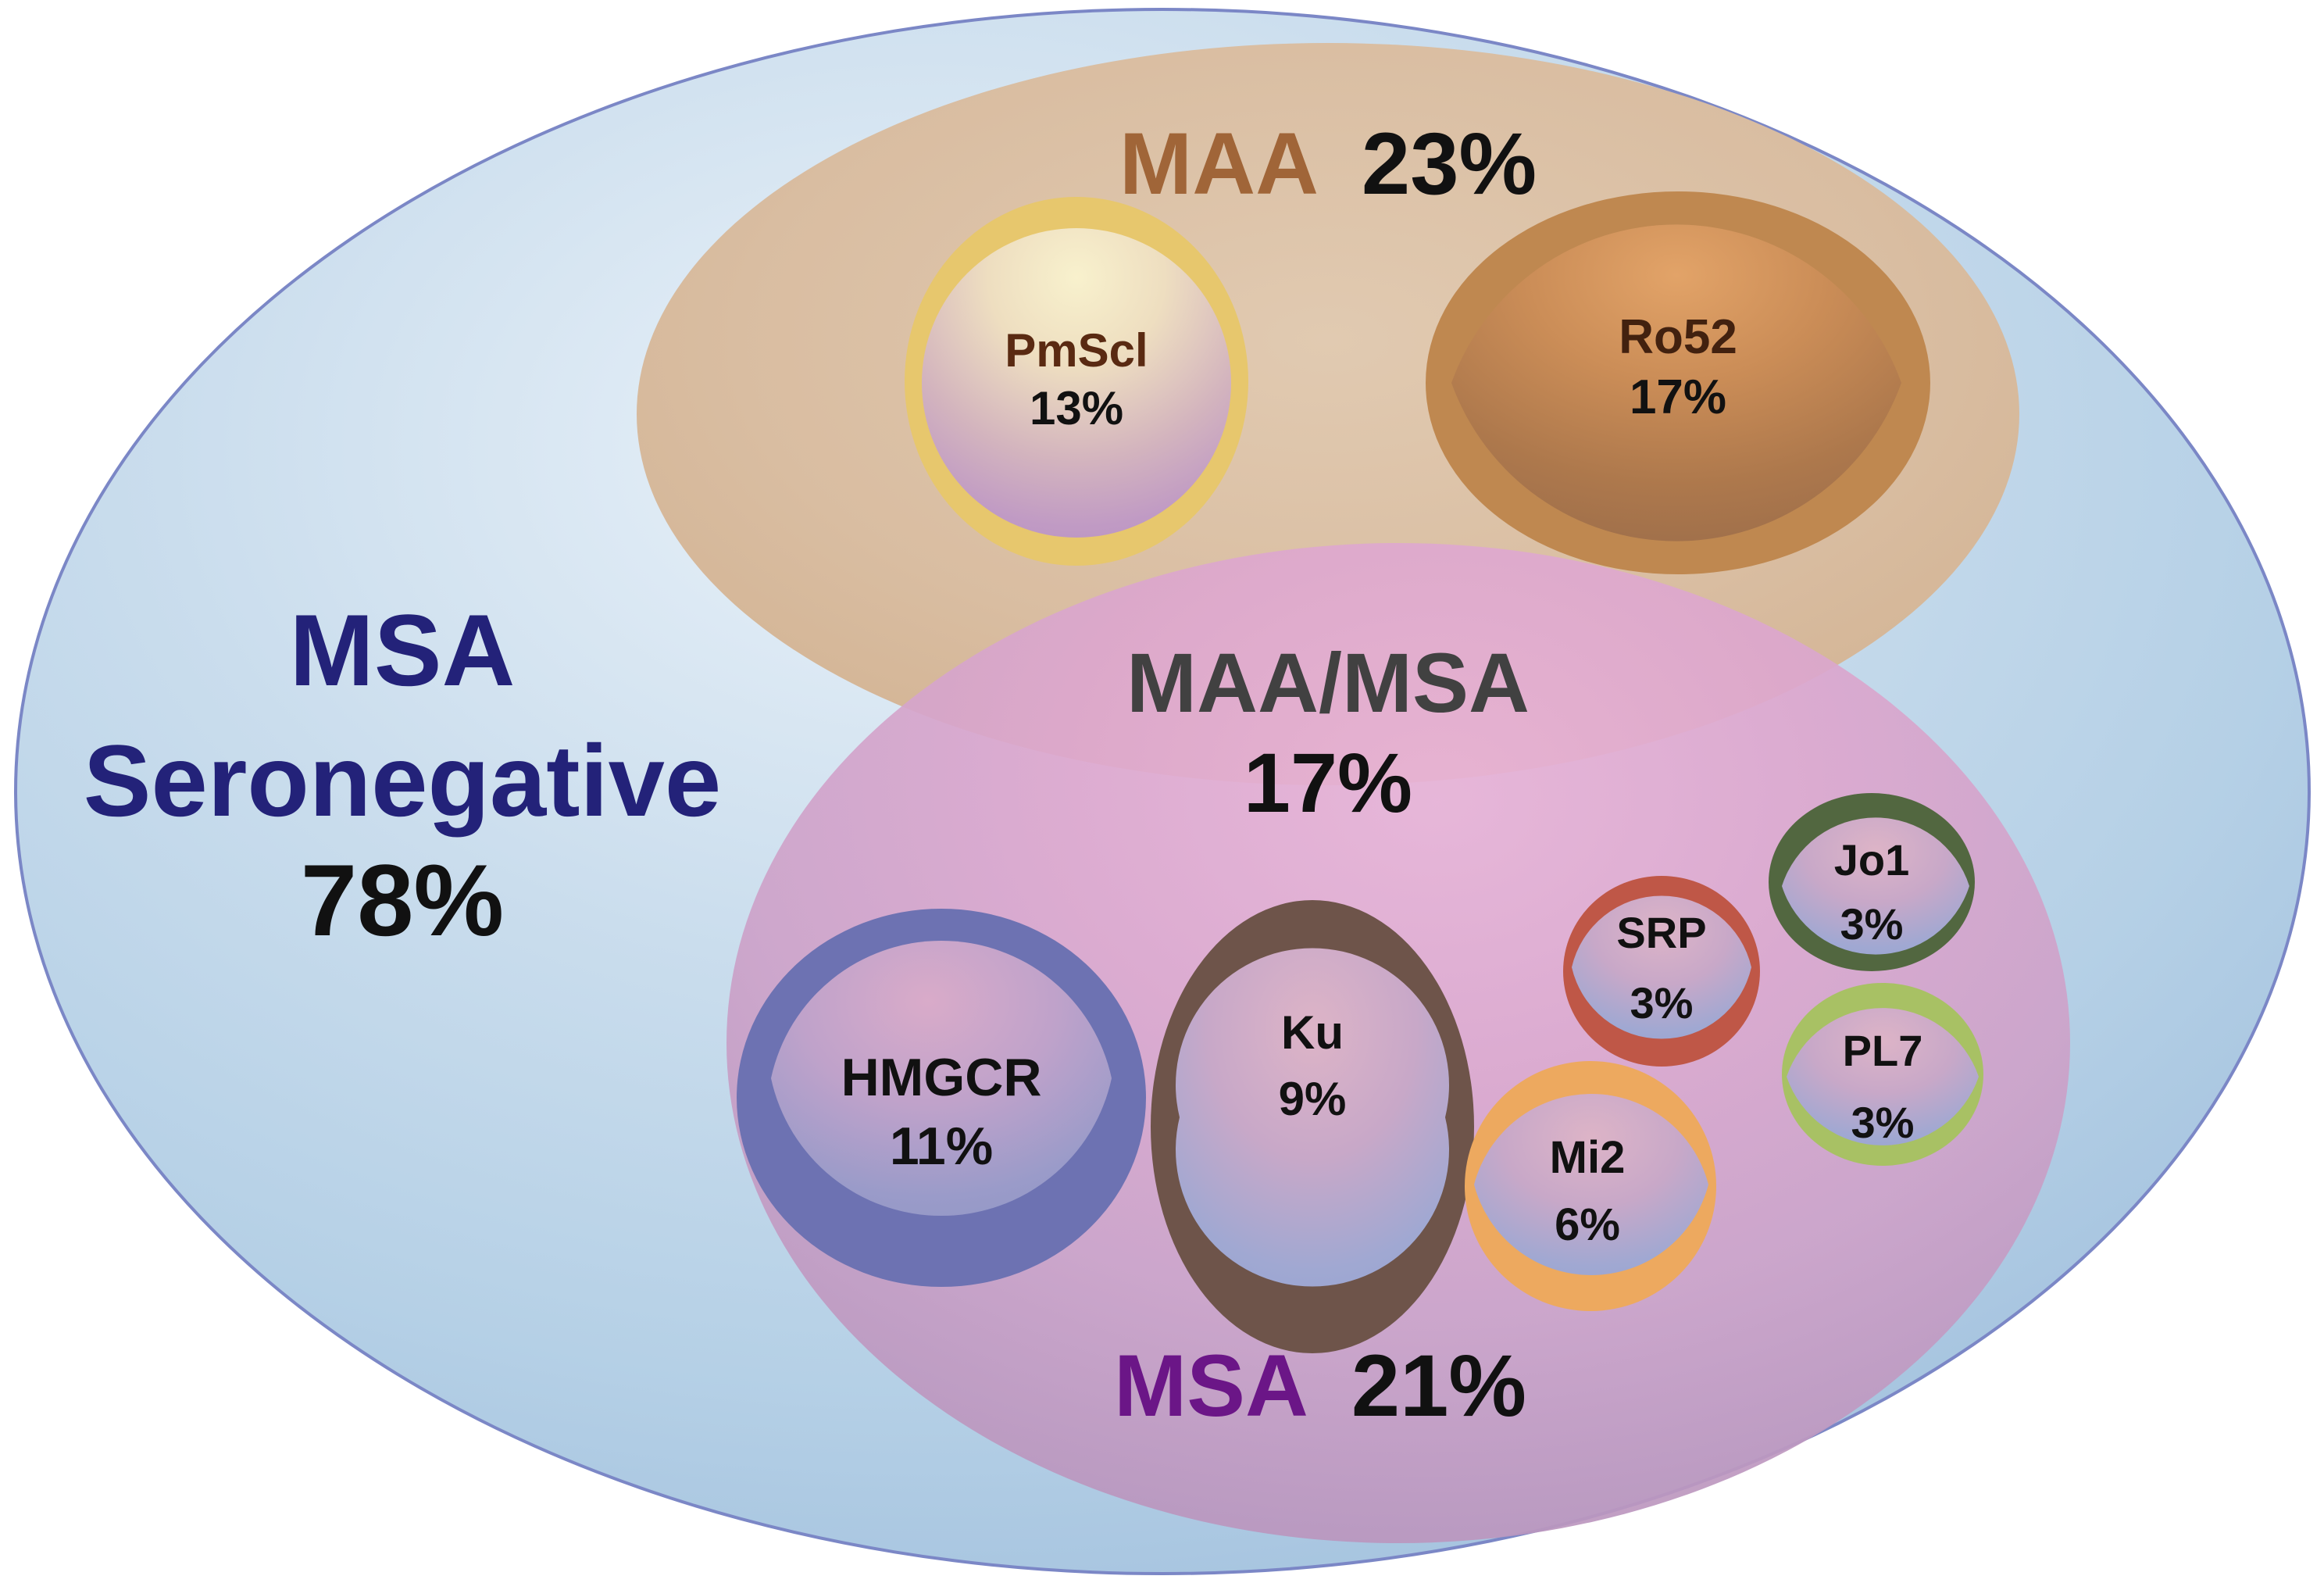 The width and height of the screenshot is (2324, 1583). I want to click on seronegative-label-line1: MSA, so click(403, 650).